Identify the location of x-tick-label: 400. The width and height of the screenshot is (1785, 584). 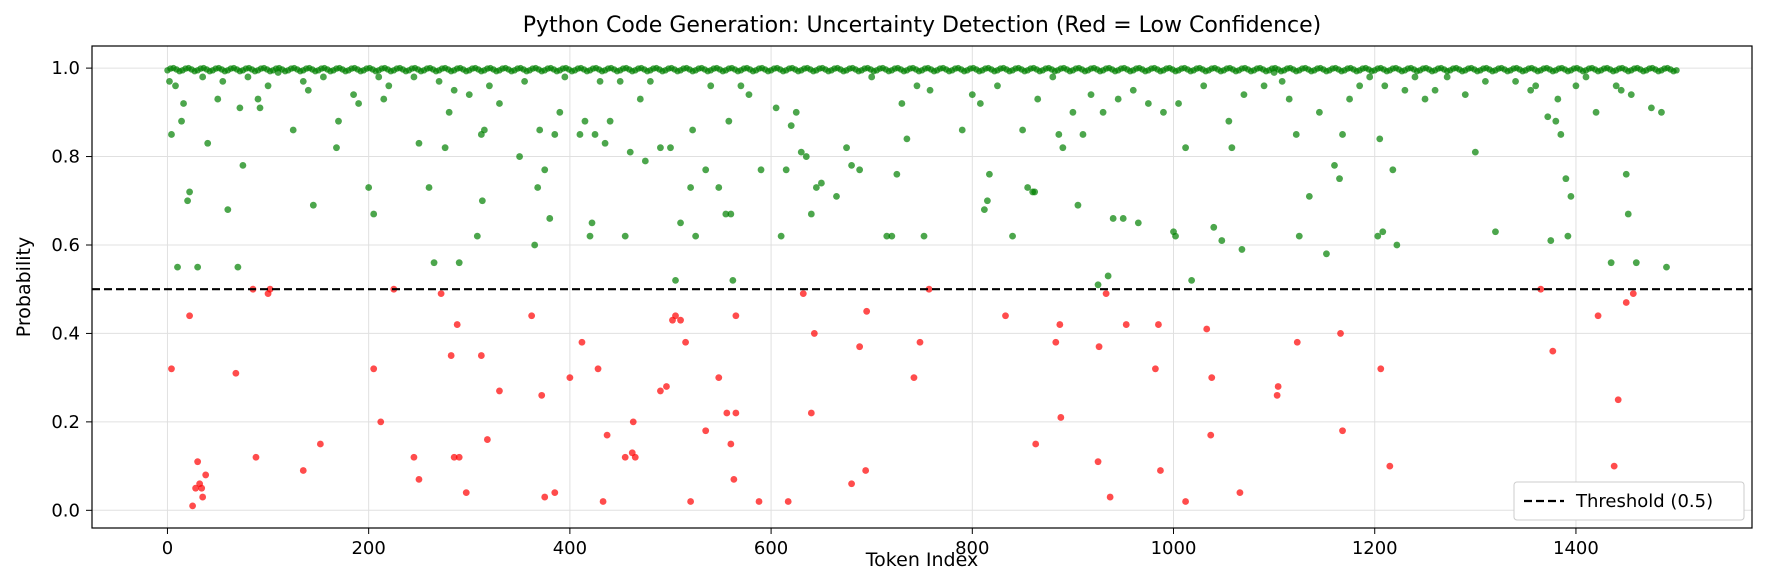
(570, 548).